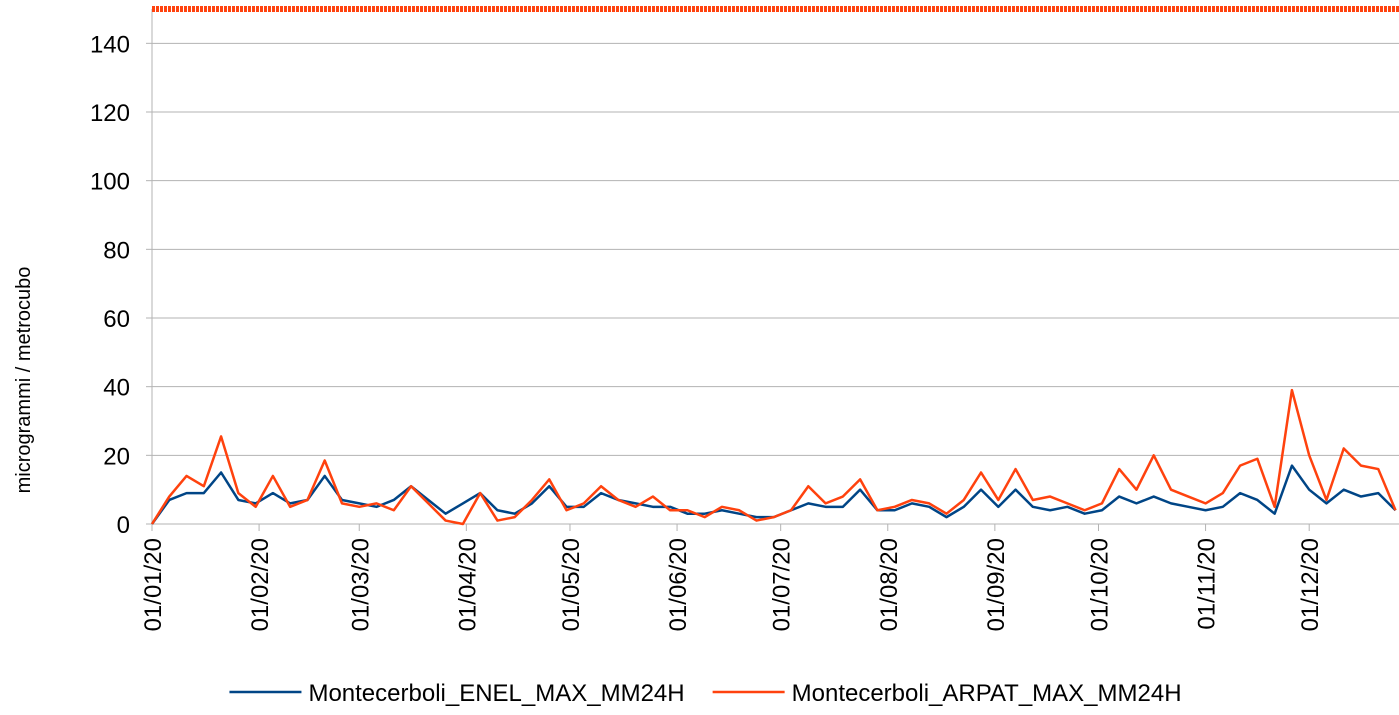 The width and height of the screenshot is (1399, 715). Describe the element at coordinates (889, 584) in the screenshot. I see `x-tick-label: 01/08/20` at that location.